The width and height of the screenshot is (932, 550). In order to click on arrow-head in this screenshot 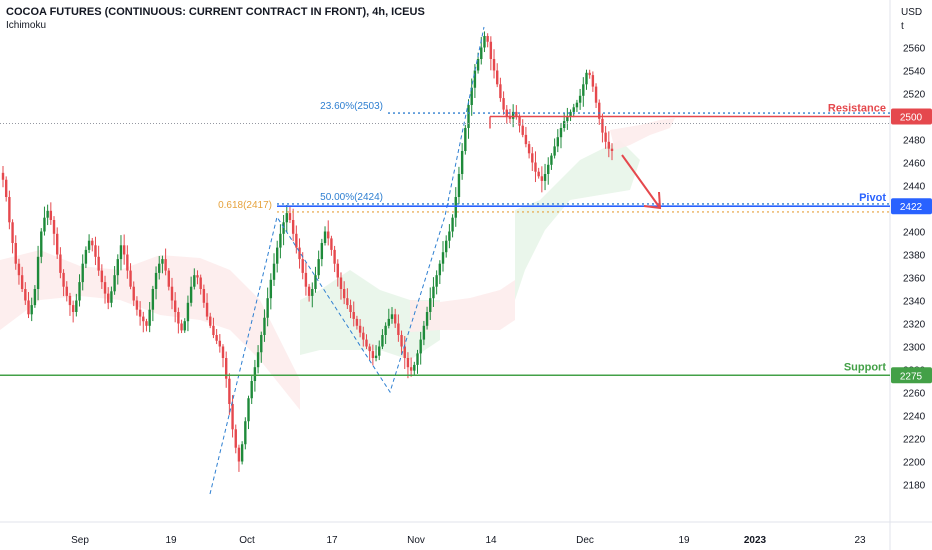, I will do `click(652, 200)`.